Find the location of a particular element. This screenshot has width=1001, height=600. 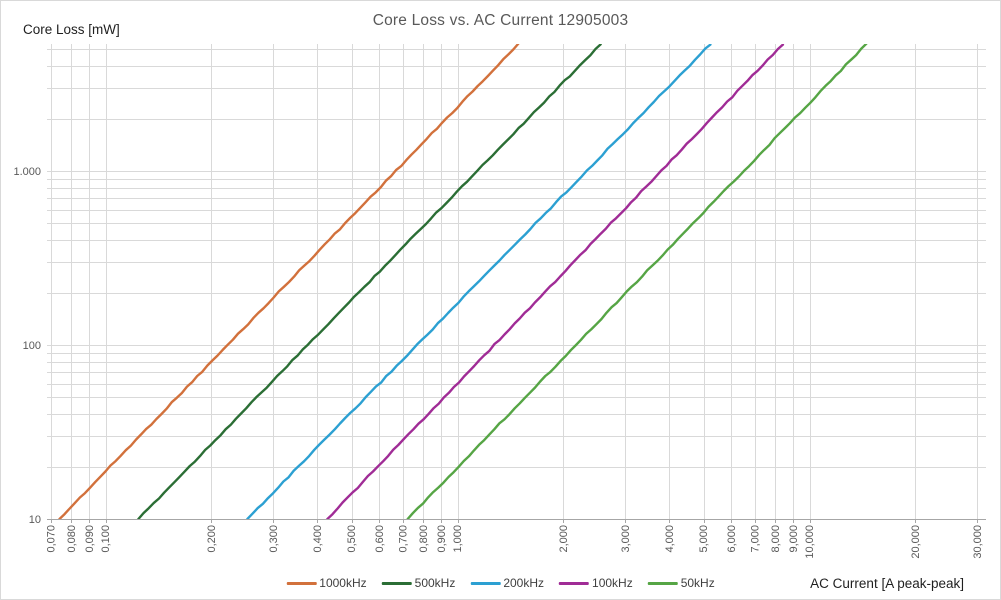

legend-item-100kHz: 100kHz is located at coordinates (596, 583).